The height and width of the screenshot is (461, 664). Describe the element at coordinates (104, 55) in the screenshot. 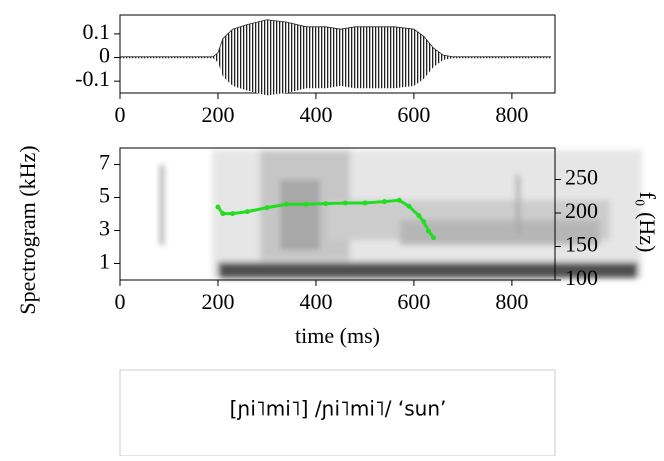

I see `y-tick-label: 0` at that location.